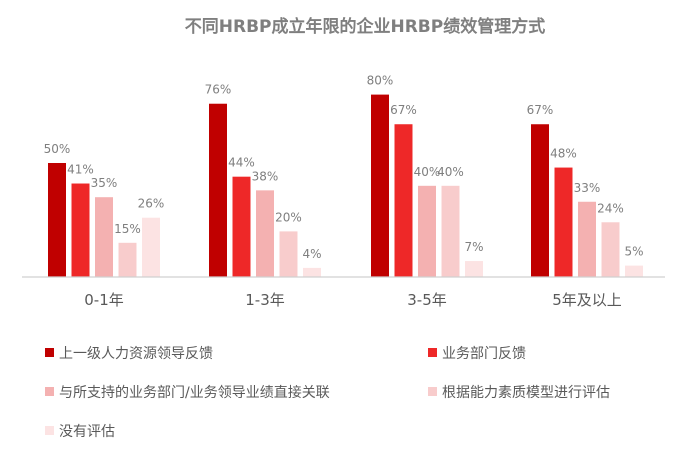  What do you see at coordinates (311, 254) in the screenshot?
I see `data-label-5-2: 4%` at bounding box center [311, 254].